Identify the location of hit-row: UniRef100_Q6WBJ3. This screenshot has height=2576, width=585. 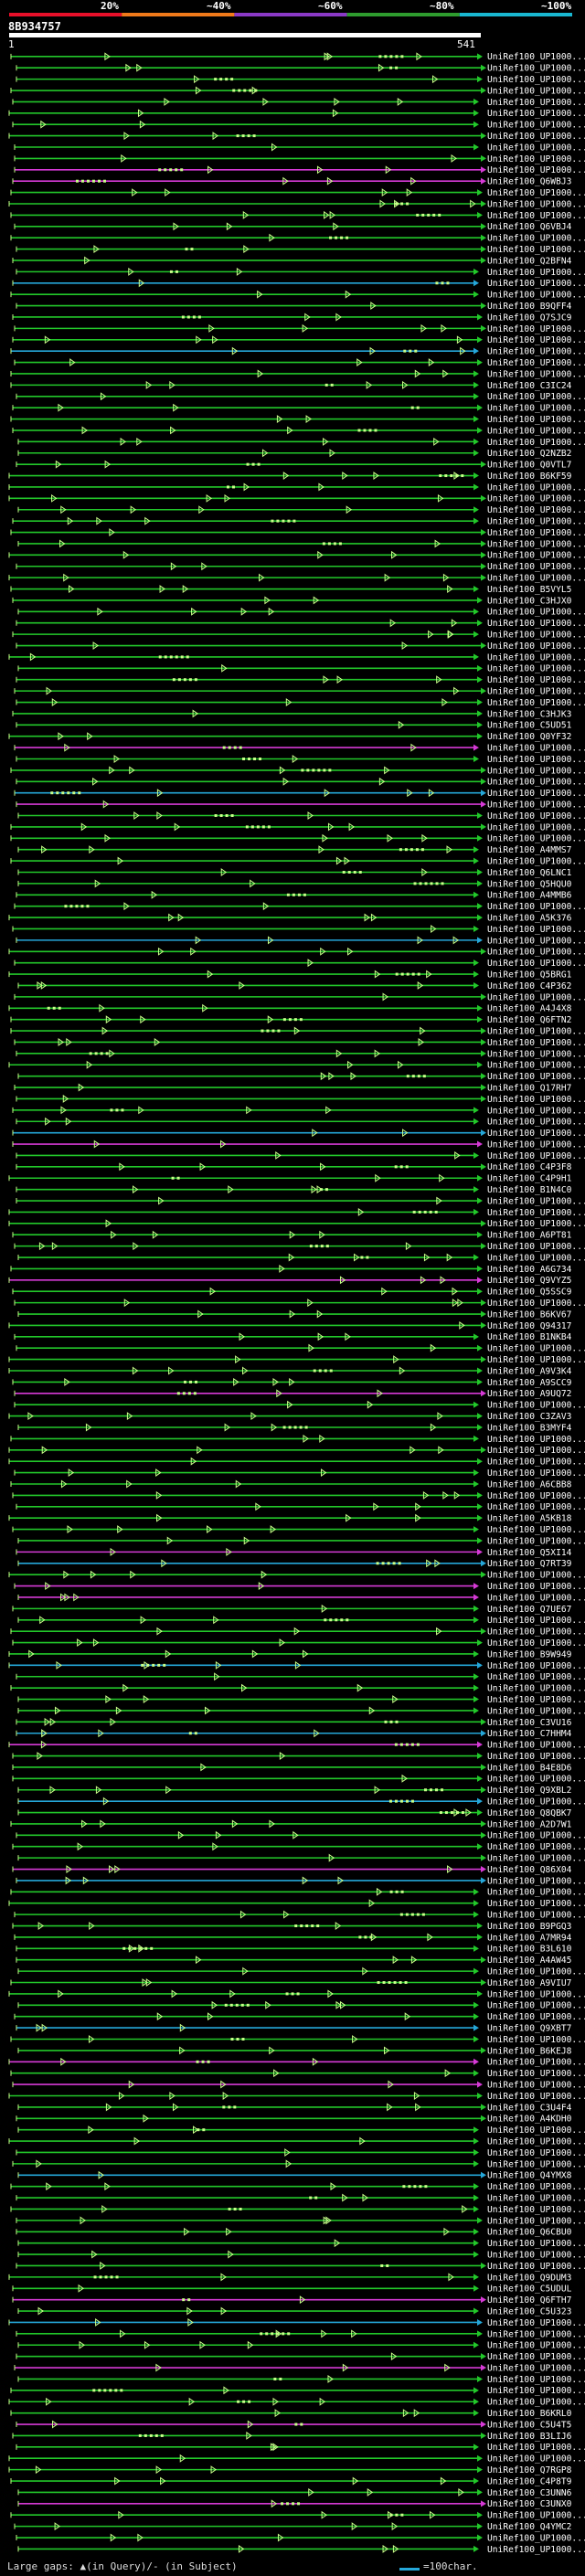
(292, 182).